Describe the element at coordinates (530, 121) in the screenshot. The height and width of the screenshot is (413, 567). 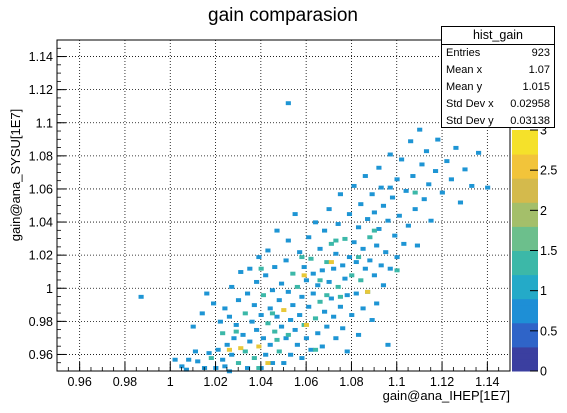
I see `stats-value: 0.03138` at that location.